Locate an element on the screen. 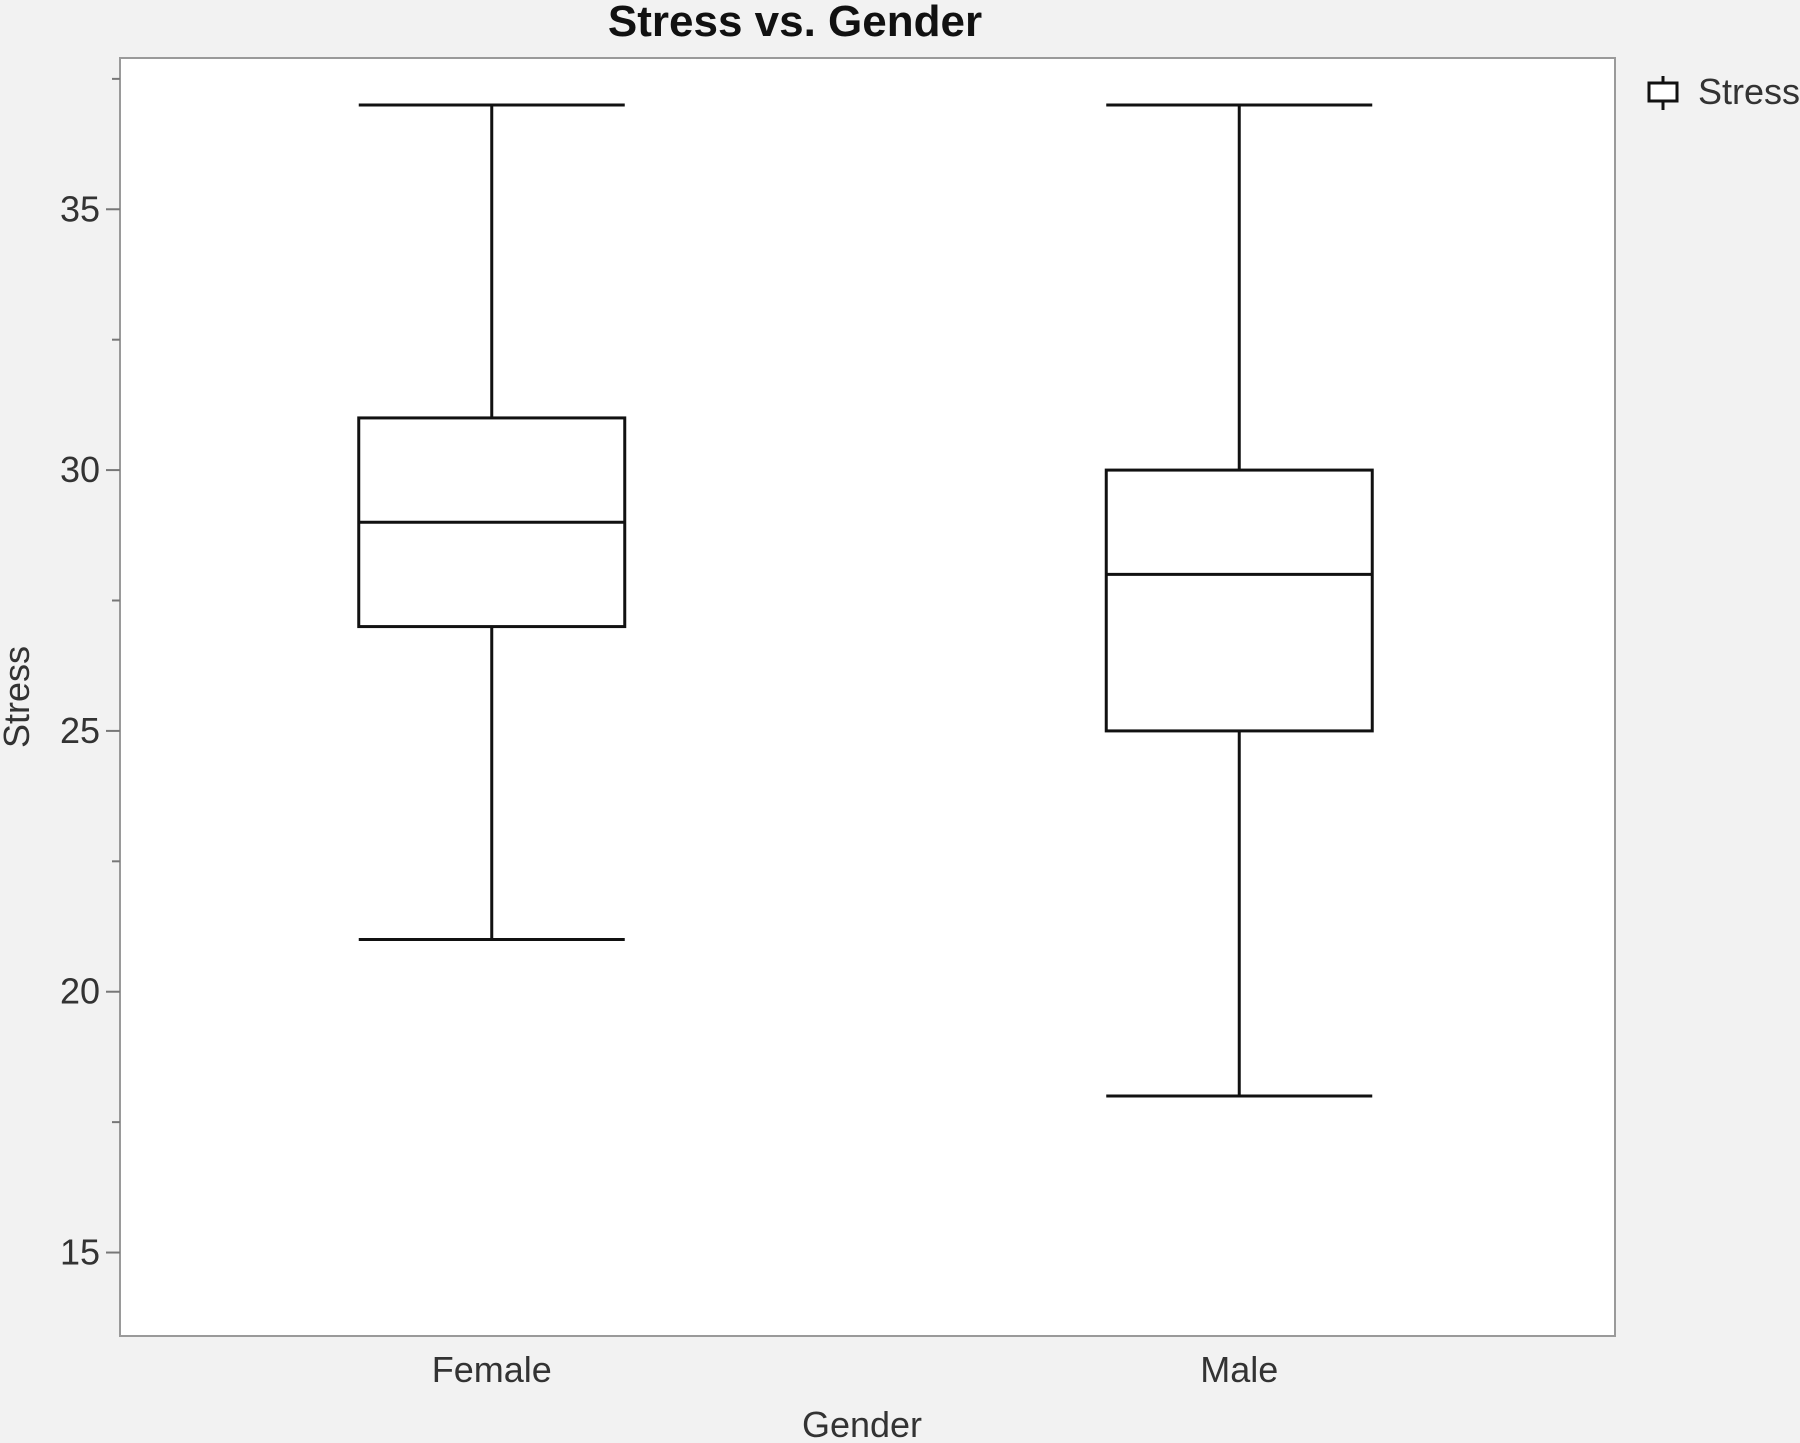 The height and width of the screenshot is (1443, 1800). y-axis-label: Stress is located at coordinates (18, 697).